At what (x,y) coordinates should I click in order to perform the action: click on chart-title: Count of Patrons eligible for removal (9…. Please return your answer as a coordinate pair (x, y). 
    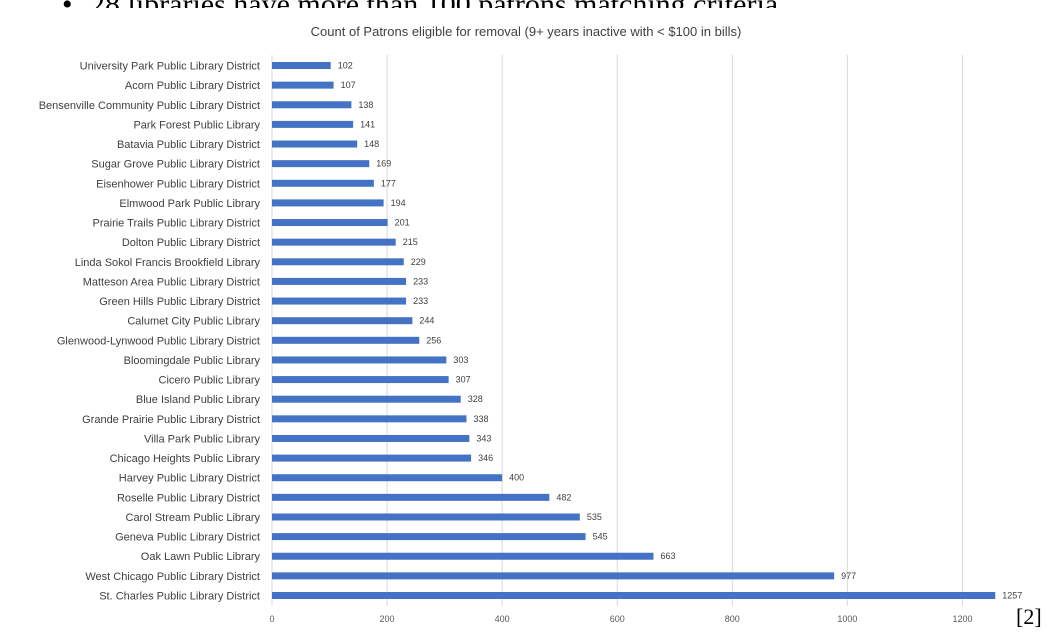
    Looking at the image, I should click on (526, 31).